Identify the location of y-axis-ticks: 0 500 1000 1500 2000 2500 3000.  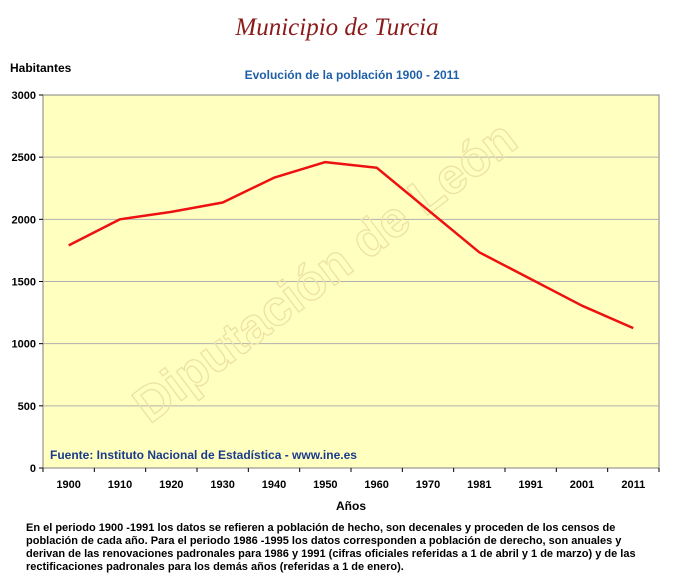
(27, 282).